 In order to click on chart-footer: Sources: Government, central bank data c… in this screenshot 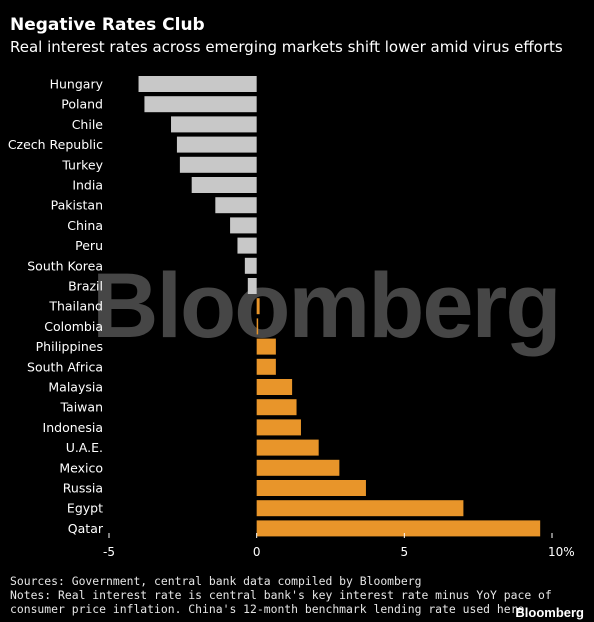, I will do `click(281, 595)`.